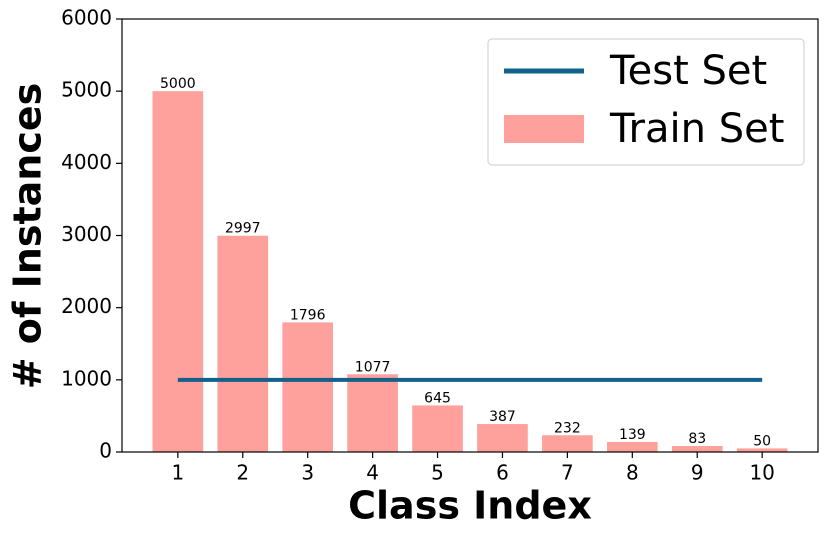  Describe the element at coordinates (567, 428) in the screenshot. I see `value-label: 232` at that location.